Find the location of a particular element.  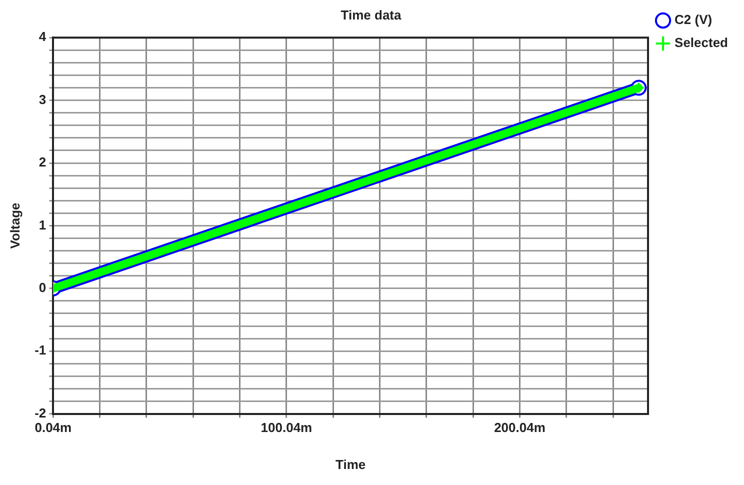

y-tick-label: -1 is located at coordinates (40, 350).